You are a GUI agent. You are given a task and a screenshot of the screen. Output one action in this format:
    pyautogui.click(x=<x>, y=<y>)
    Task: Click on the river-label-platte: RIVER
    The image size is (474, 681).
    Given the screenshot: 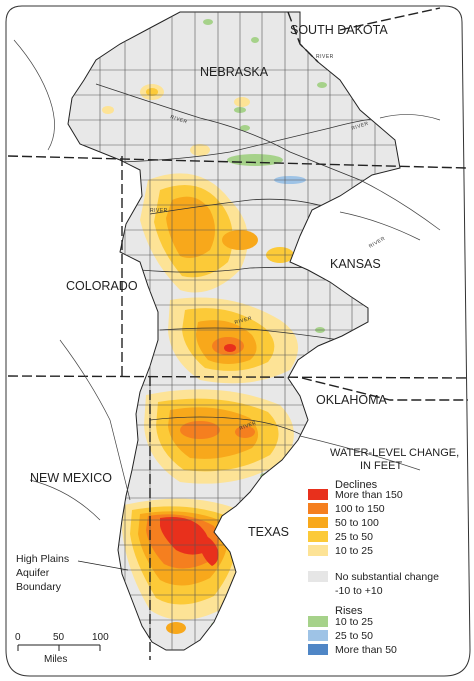 What is the action you would take?
    pyautogui.click(x=178, y=119)
    